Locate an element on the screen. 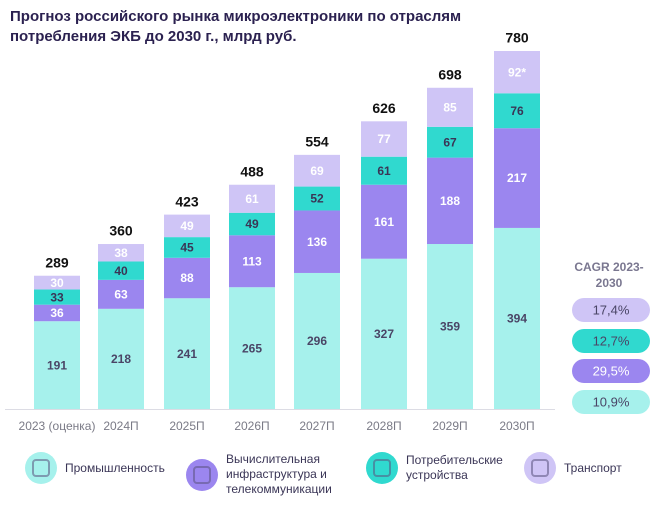 This screenshot has width=656, height=505. value-label: 38 is located at coordinates (121, 253).